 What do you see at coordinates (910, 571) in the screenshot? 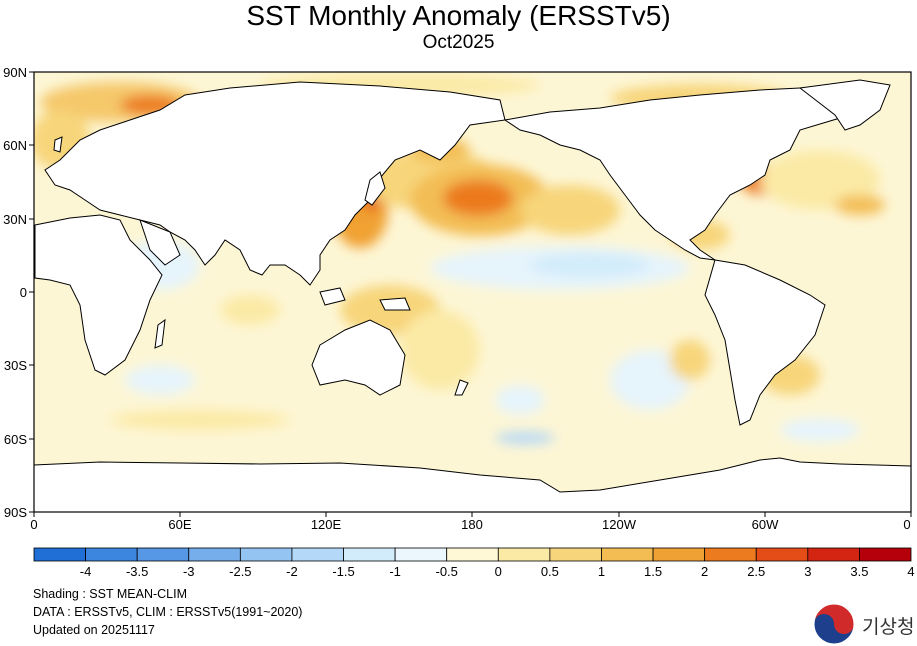
I see `colorbar-label: 4` at bounding box center [910, 571].